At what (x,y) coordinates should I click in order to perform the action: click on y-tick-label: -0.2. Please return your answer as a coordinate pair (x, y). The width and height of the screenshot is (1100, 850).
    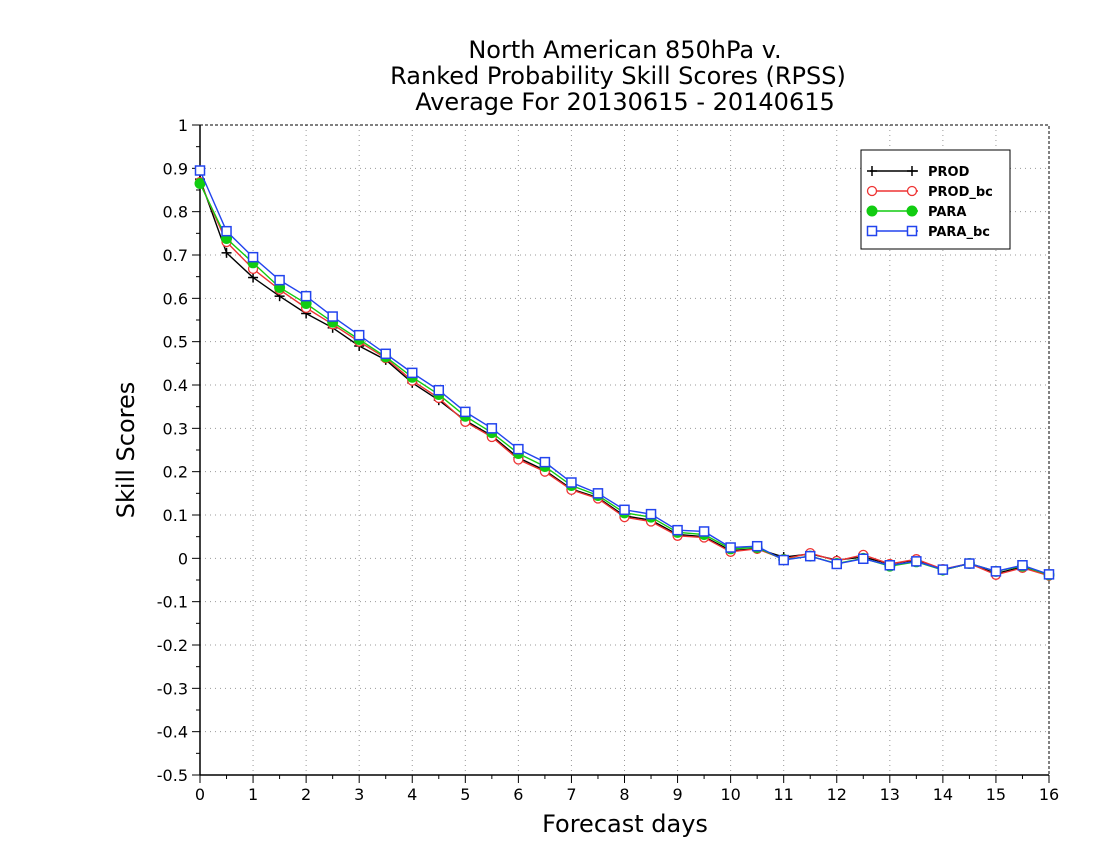
    Looking at the image, I should click on (172, 645).